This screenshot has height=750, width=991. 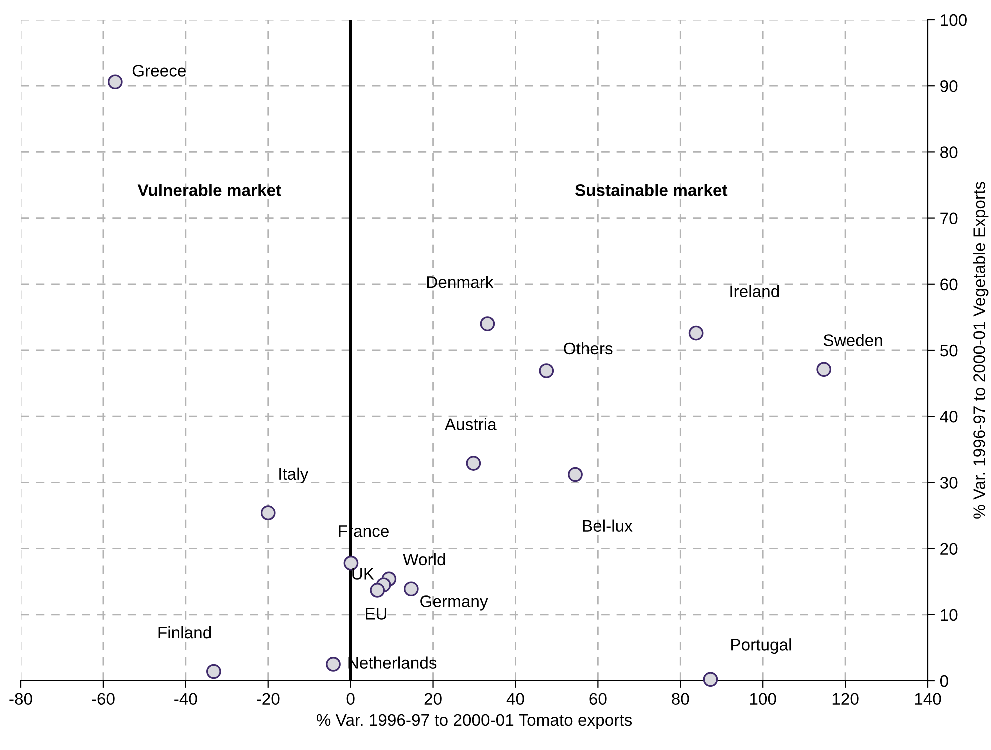 I want to click on data-label: Germany, so click(x=454, y=603).